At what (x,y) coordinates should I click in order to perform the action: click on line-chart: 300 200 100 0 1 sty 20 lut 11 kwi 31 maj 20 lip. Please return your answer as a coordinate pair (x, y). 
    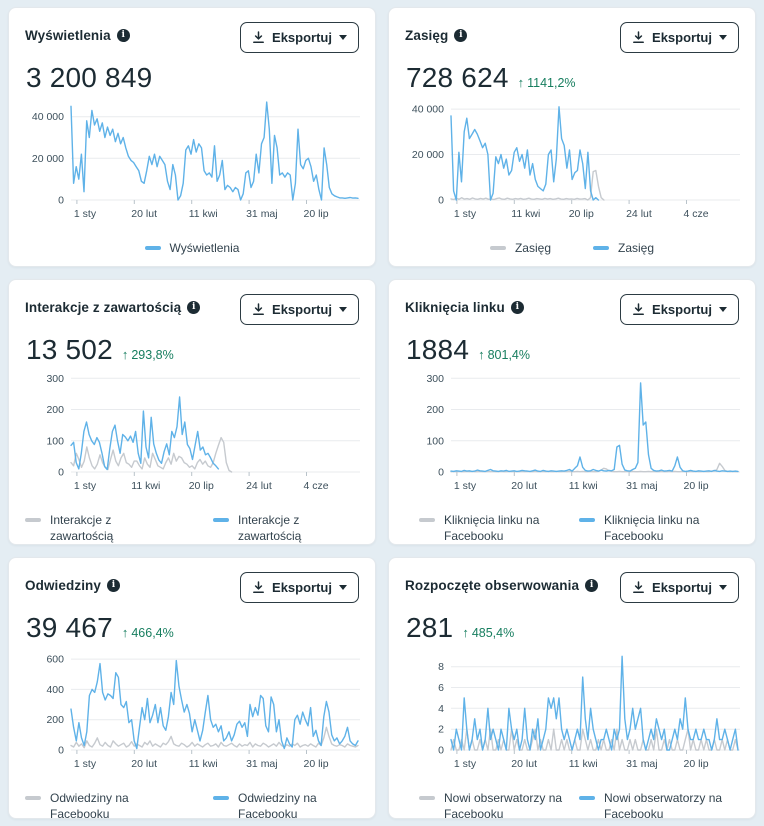
    Looking at the image, I should click on (583, 432).